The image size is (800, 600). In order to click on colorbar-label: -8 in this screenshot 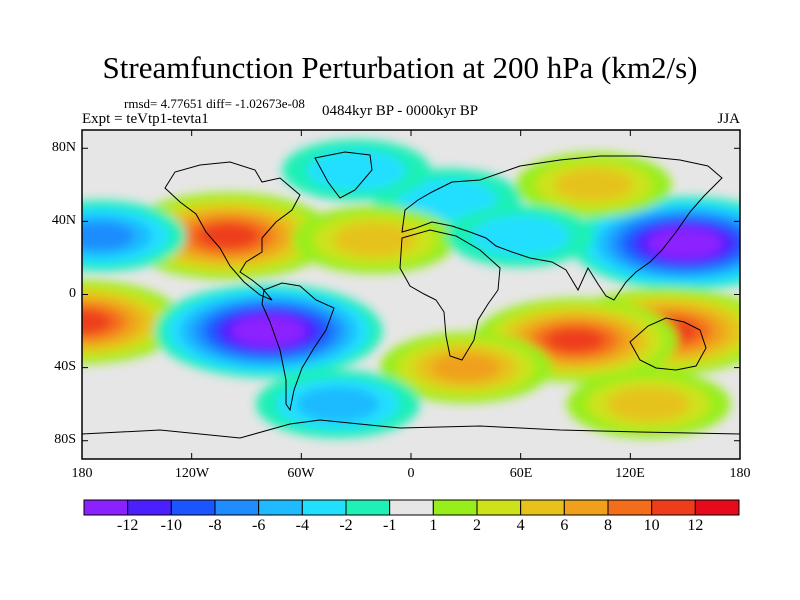, I will do `click(215, 525)`.